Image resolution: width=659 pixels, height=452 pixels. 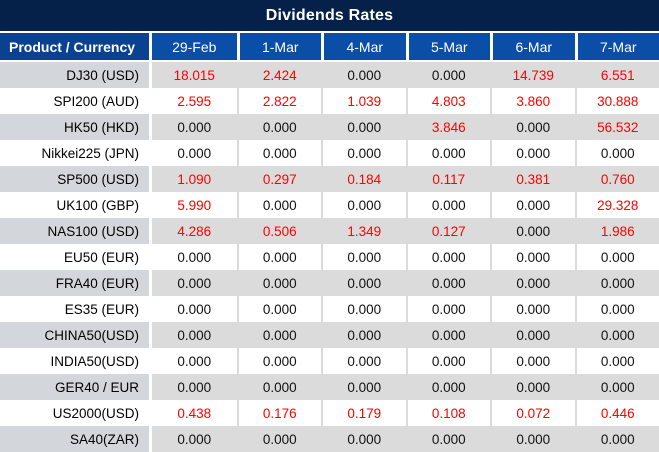 What do you see at coordinates (616, 46) in the screenshot?
I see `column-header-date: 7-Mar` at bounding box center [616, 46].